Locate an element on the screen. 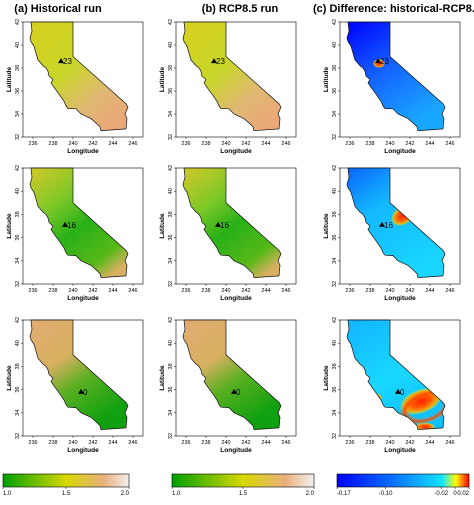 The height and width of the screenshot is (505, 474). colorbar-tick-label: -0.02 is located at coordinates (441, 494).